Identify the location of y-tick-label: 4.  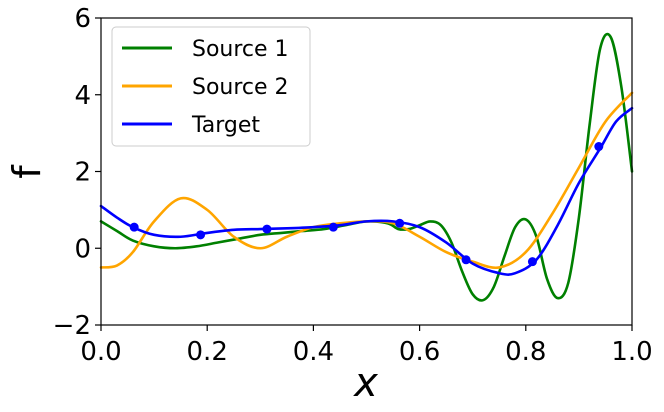
(82, 96).